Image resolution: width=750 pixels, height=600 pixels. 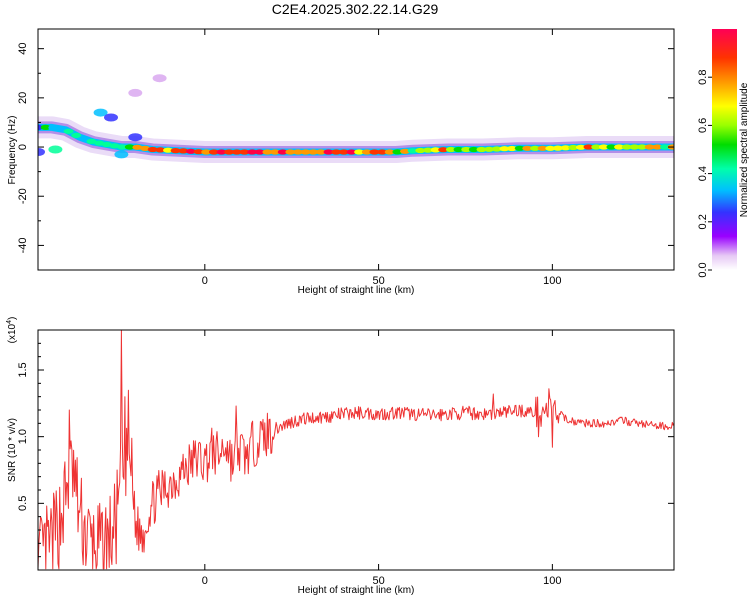 I want to click on colorbar-tick-label: 0.4, so click(x=703, y=173).